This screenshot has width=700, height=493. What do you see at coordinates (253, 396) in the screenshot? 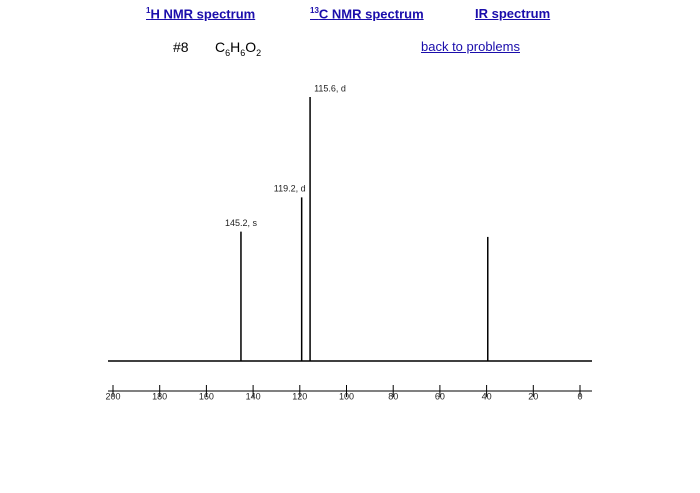
I see `x-tick-label: 140` at bounding box center [253, 396].